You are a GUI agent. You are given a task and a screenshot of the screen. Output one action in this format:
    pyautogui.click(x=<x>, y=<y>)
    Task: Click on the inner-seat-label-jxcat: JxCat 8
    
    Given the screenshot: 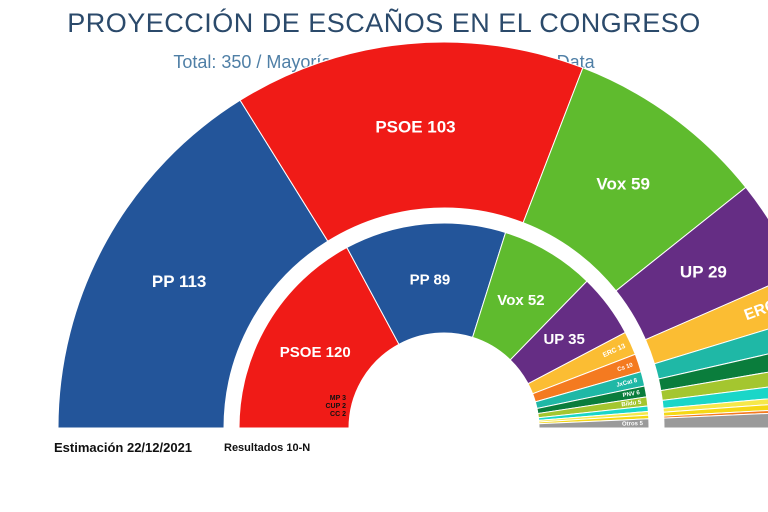 What is the action you would take?
    pyautogui.click(x=627, y=383)
    